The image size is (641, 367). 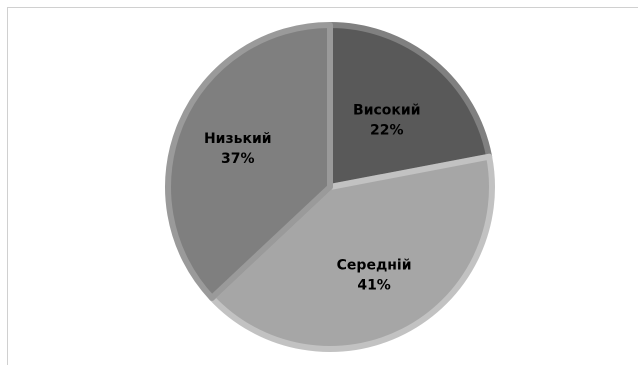 I want to click on data-label-2: Середній 41%, so click(x=374, y=276).